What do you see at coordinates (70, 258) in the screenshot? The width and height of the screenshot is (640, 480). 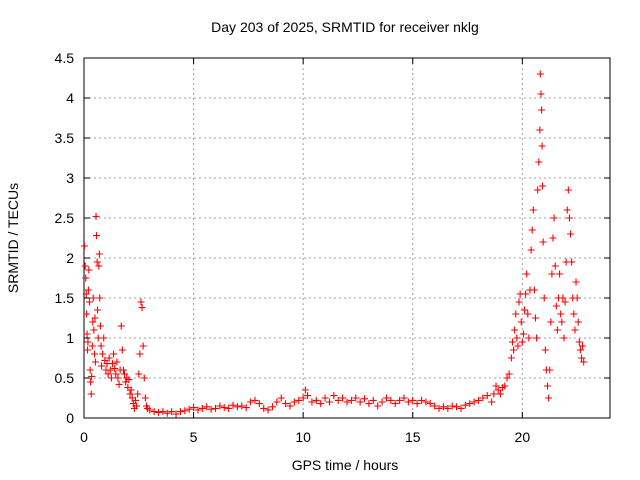 I see `y-tick-label: 2` at bounding box center [70, 258].